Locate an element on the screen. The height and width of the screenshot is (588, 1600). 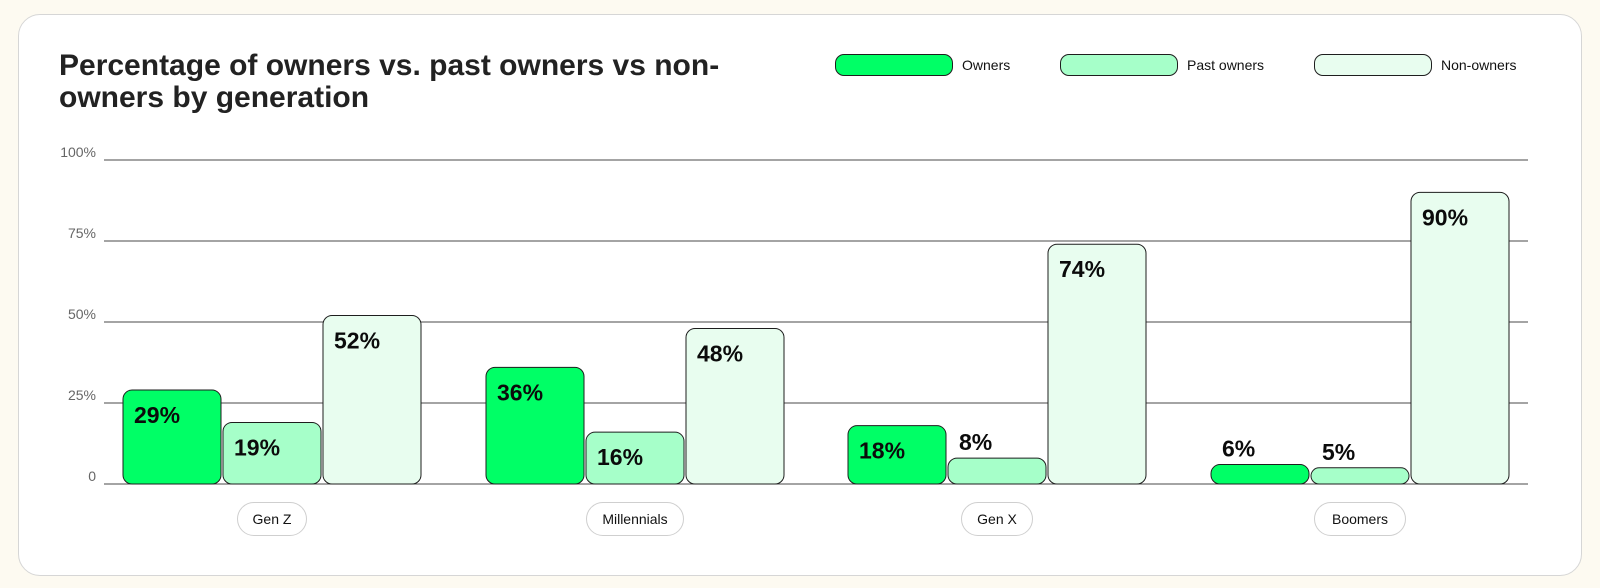
data-label-owners-gen-x: 18% is located at coordinates (882, 451).